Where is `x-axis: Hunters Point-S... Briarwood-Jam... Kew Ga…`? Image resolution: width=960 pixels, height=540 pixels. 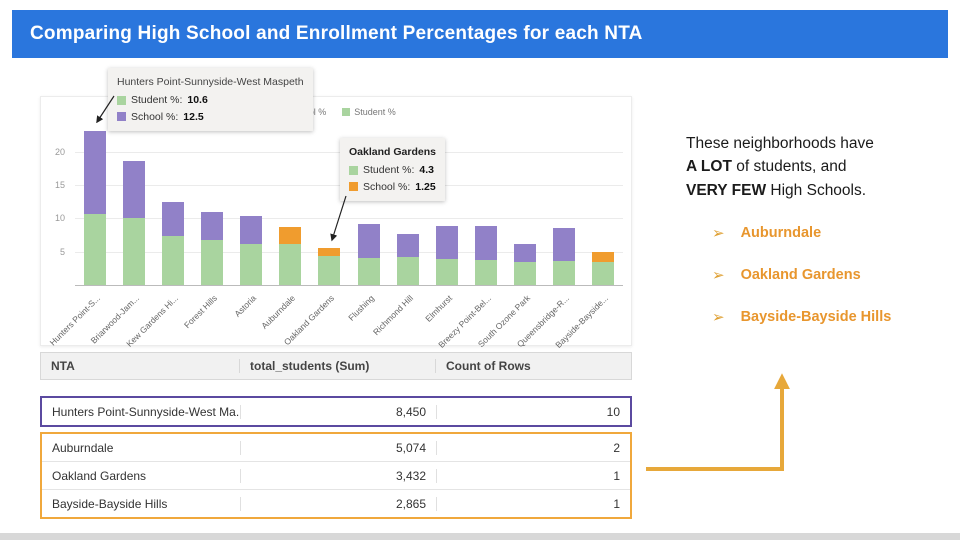
x-axis: Hunters Point-S... Briarwood-Jam... Kew Ga… is located at coordinates (335, 318).